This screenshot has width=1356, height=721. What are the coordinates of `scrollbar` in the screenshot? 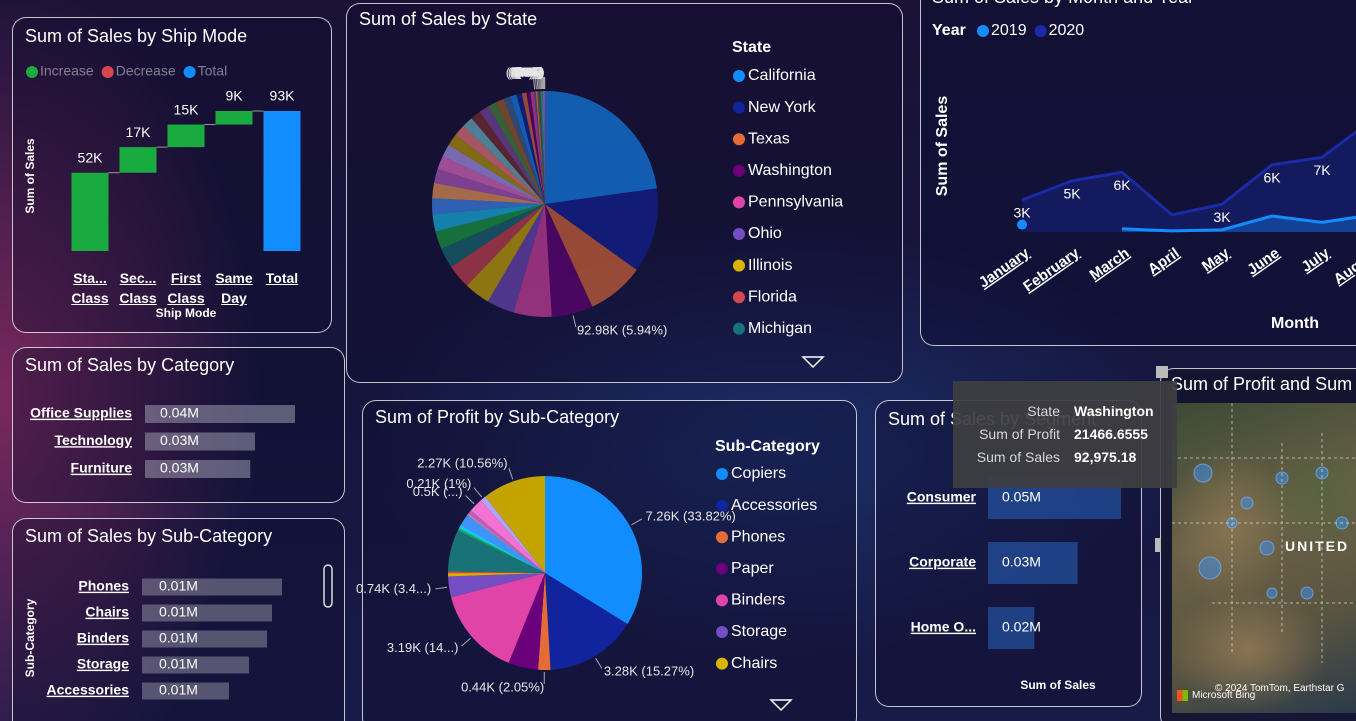 It's located at (328, 586).